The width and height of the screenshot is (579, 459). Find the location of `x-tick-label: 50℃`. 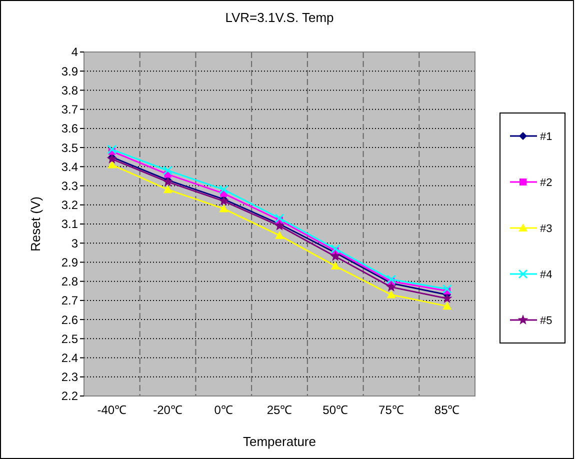

x-tick-label: 50℃ is located at coordinates (335, 410).